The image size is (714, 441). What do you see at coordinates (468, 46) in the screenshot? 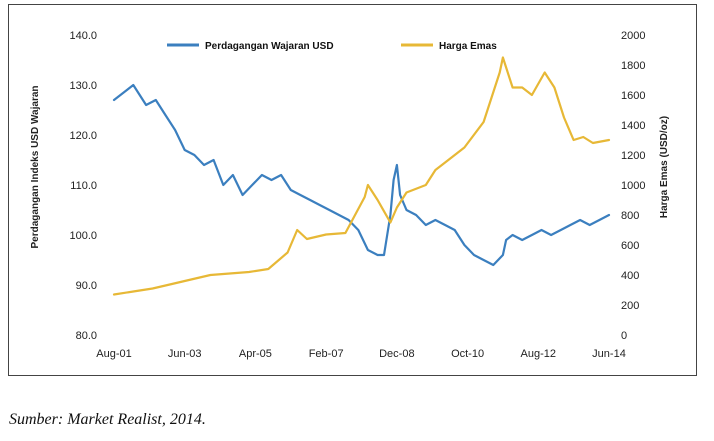
I see `legend-label-gold: Harga Emas` at bounding box center [468, 46].